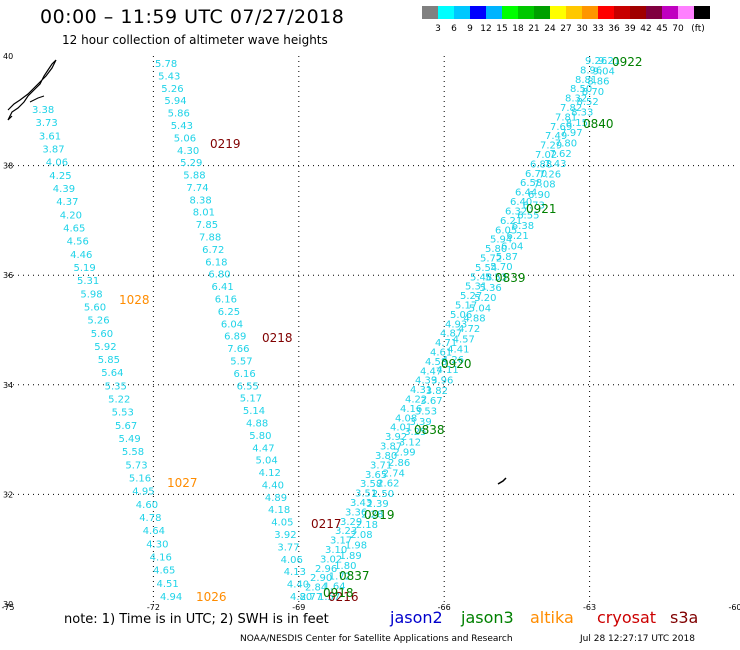 The image size is (740, 650). What do you see at coordinates (207, 225) in the screenshot?
I see `wave-height-label: 7.85` at bounding box center [207, 225].